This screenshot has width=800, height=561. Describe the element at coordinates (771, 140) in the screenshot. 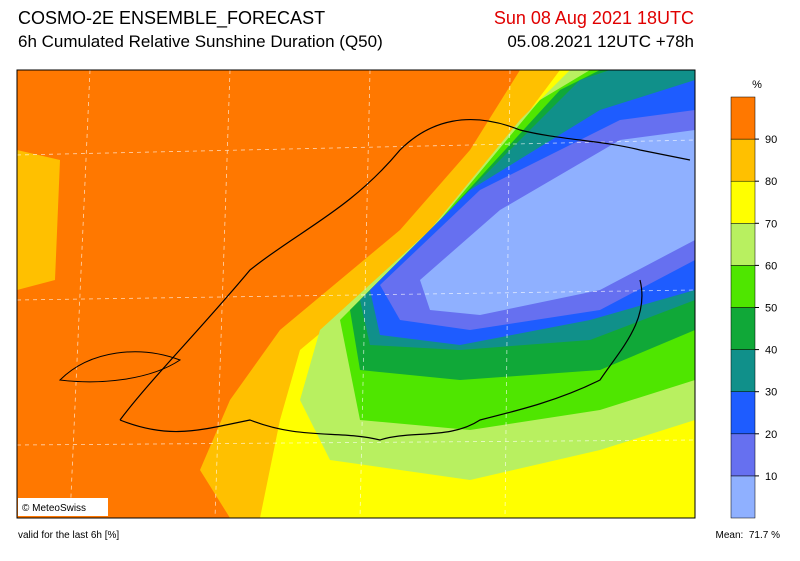

I see `colorbar-label: 90` at that location.